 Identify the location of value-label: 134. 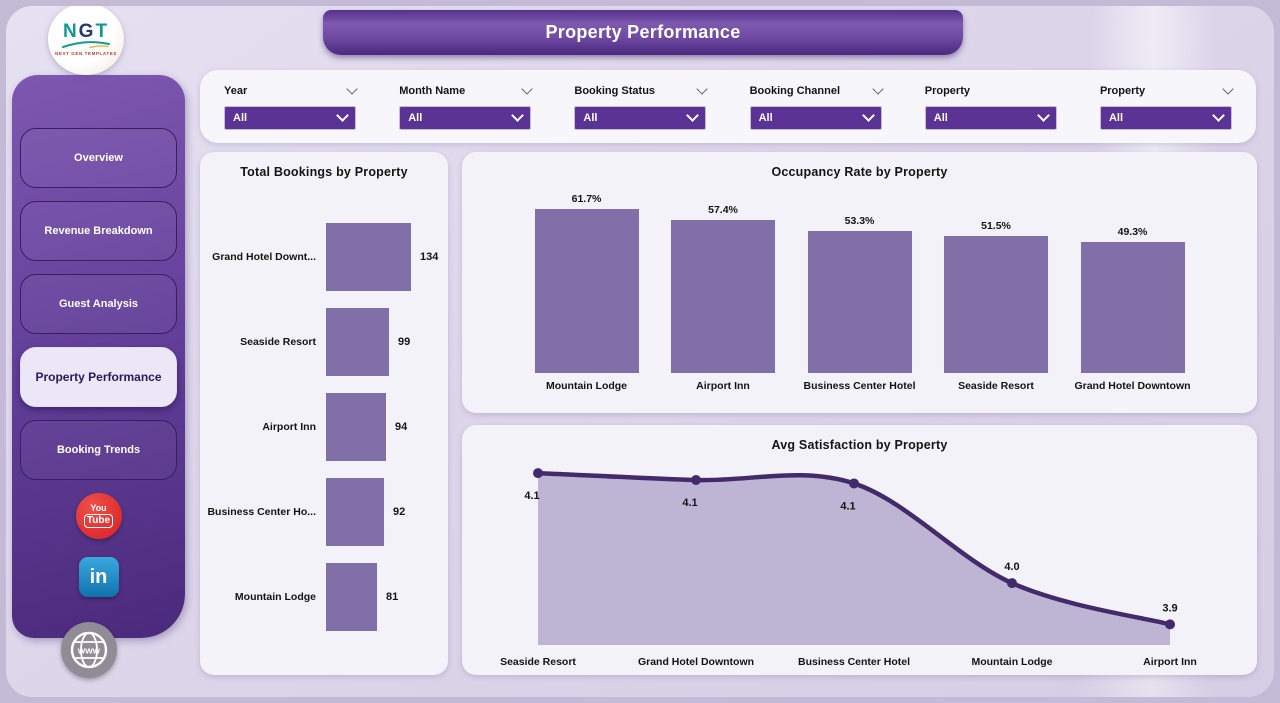
(429, 257).